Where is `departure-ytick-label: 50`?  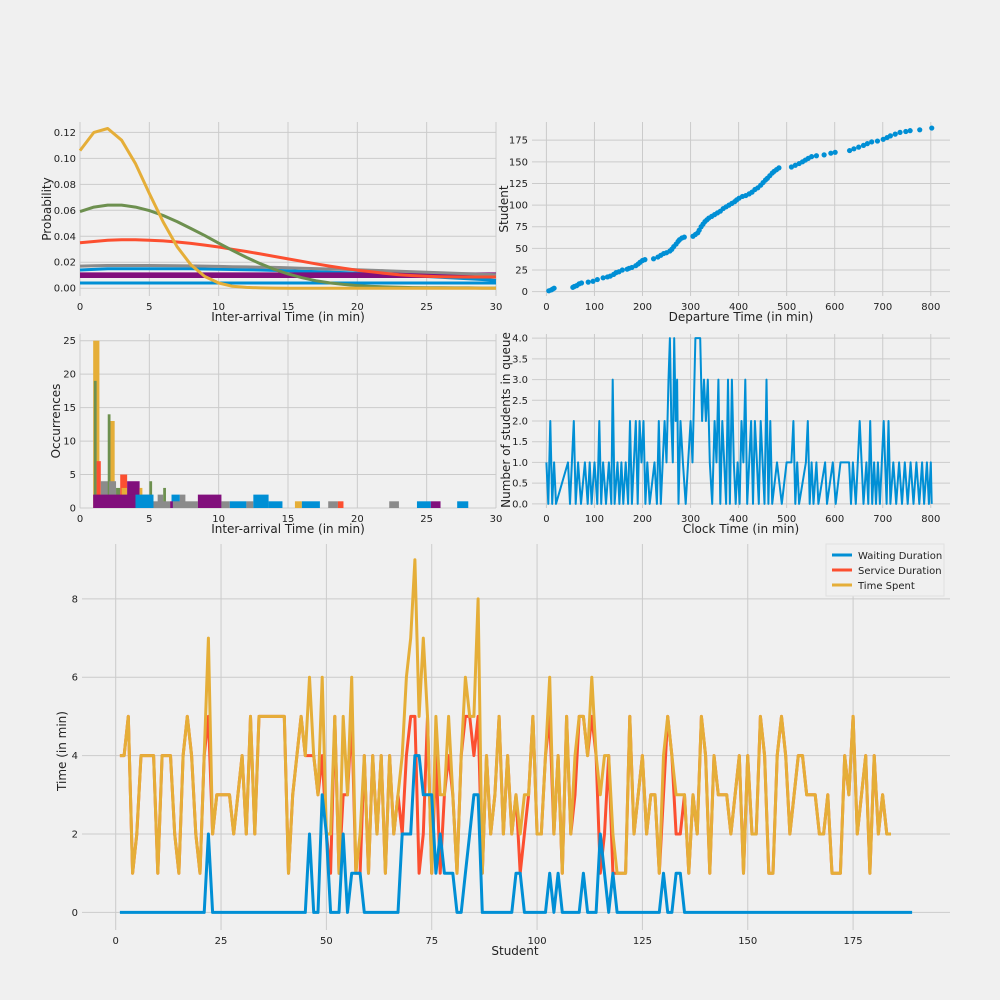
departure-ytick-label: 50 is located at coordinates (521, 249).